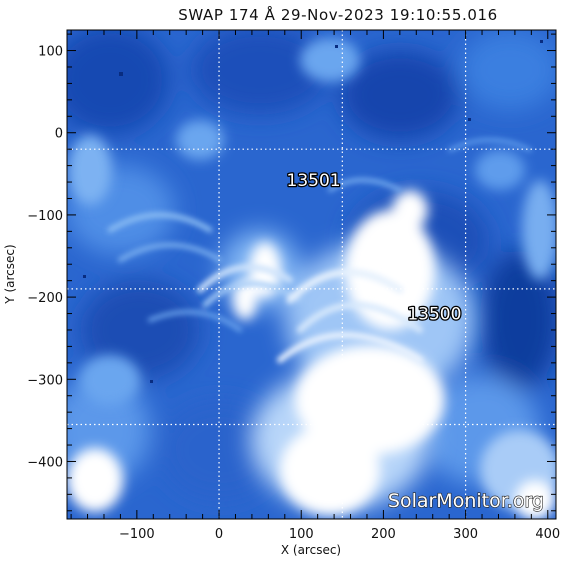  Describe the element at coordinates (45, 298) in the screenshot. I see `y-tick-label: −200` at that location.